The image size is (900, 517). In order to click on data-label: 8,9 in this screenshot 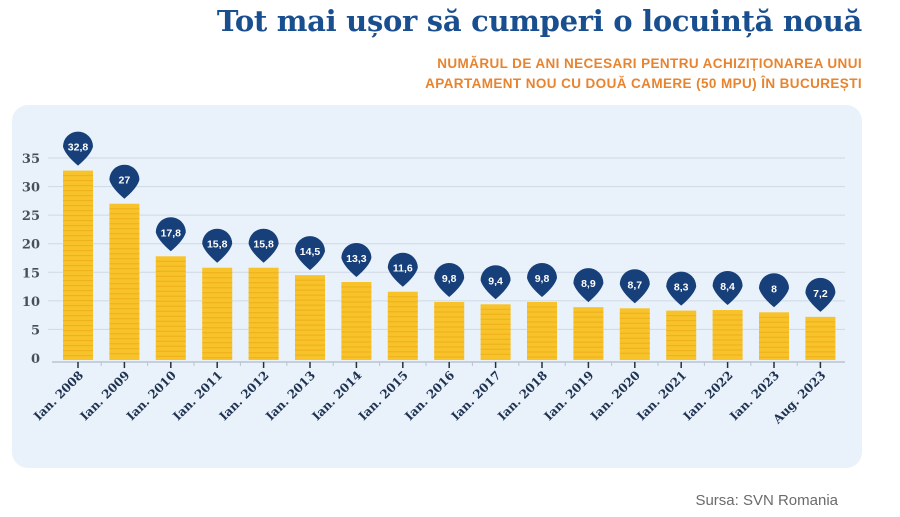, I will do `click(588, 284)`.